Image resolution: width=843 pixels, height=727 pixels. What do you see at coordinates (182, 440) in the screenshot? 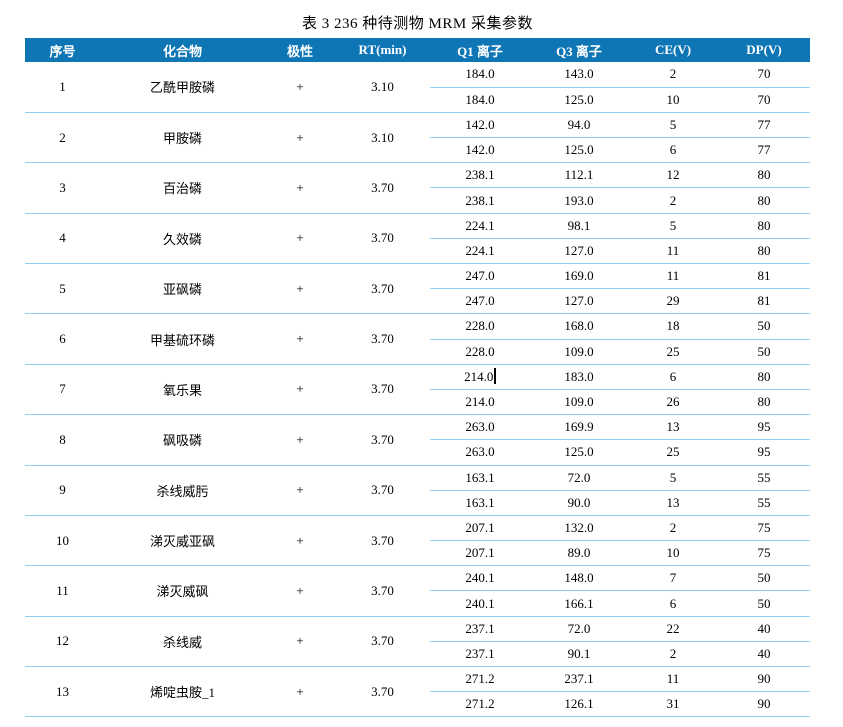
I see `cell-compound: 砜吸磷` at bounding box center [182, 440].